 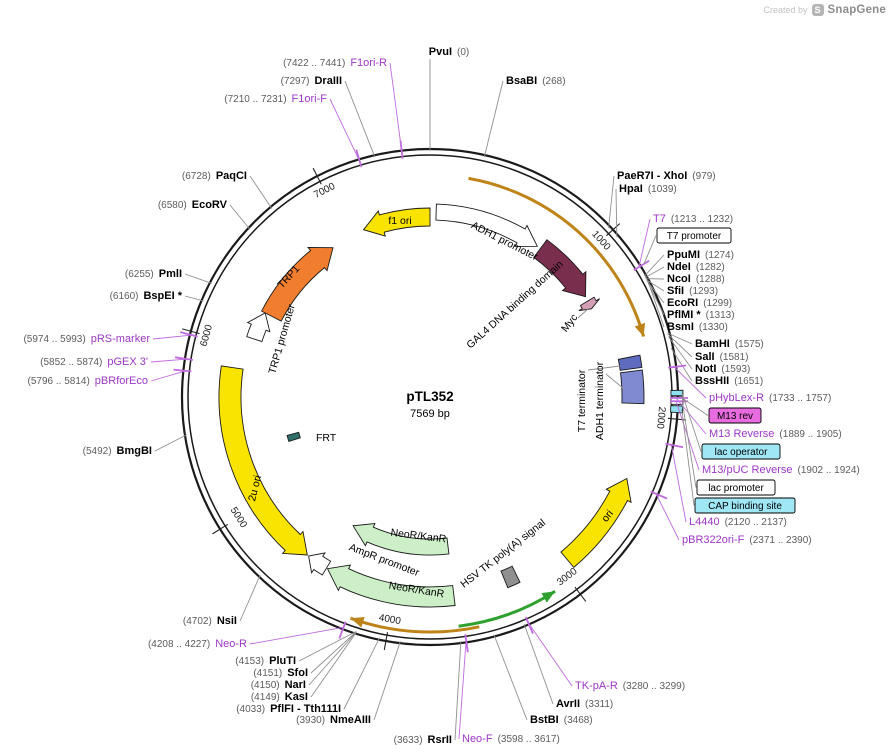 What do you see at coordinates (600, 400) in the screenshot?
I see `feature-label-adh1-terminator: ADH1 terminator` at bounding box center [600, 400].